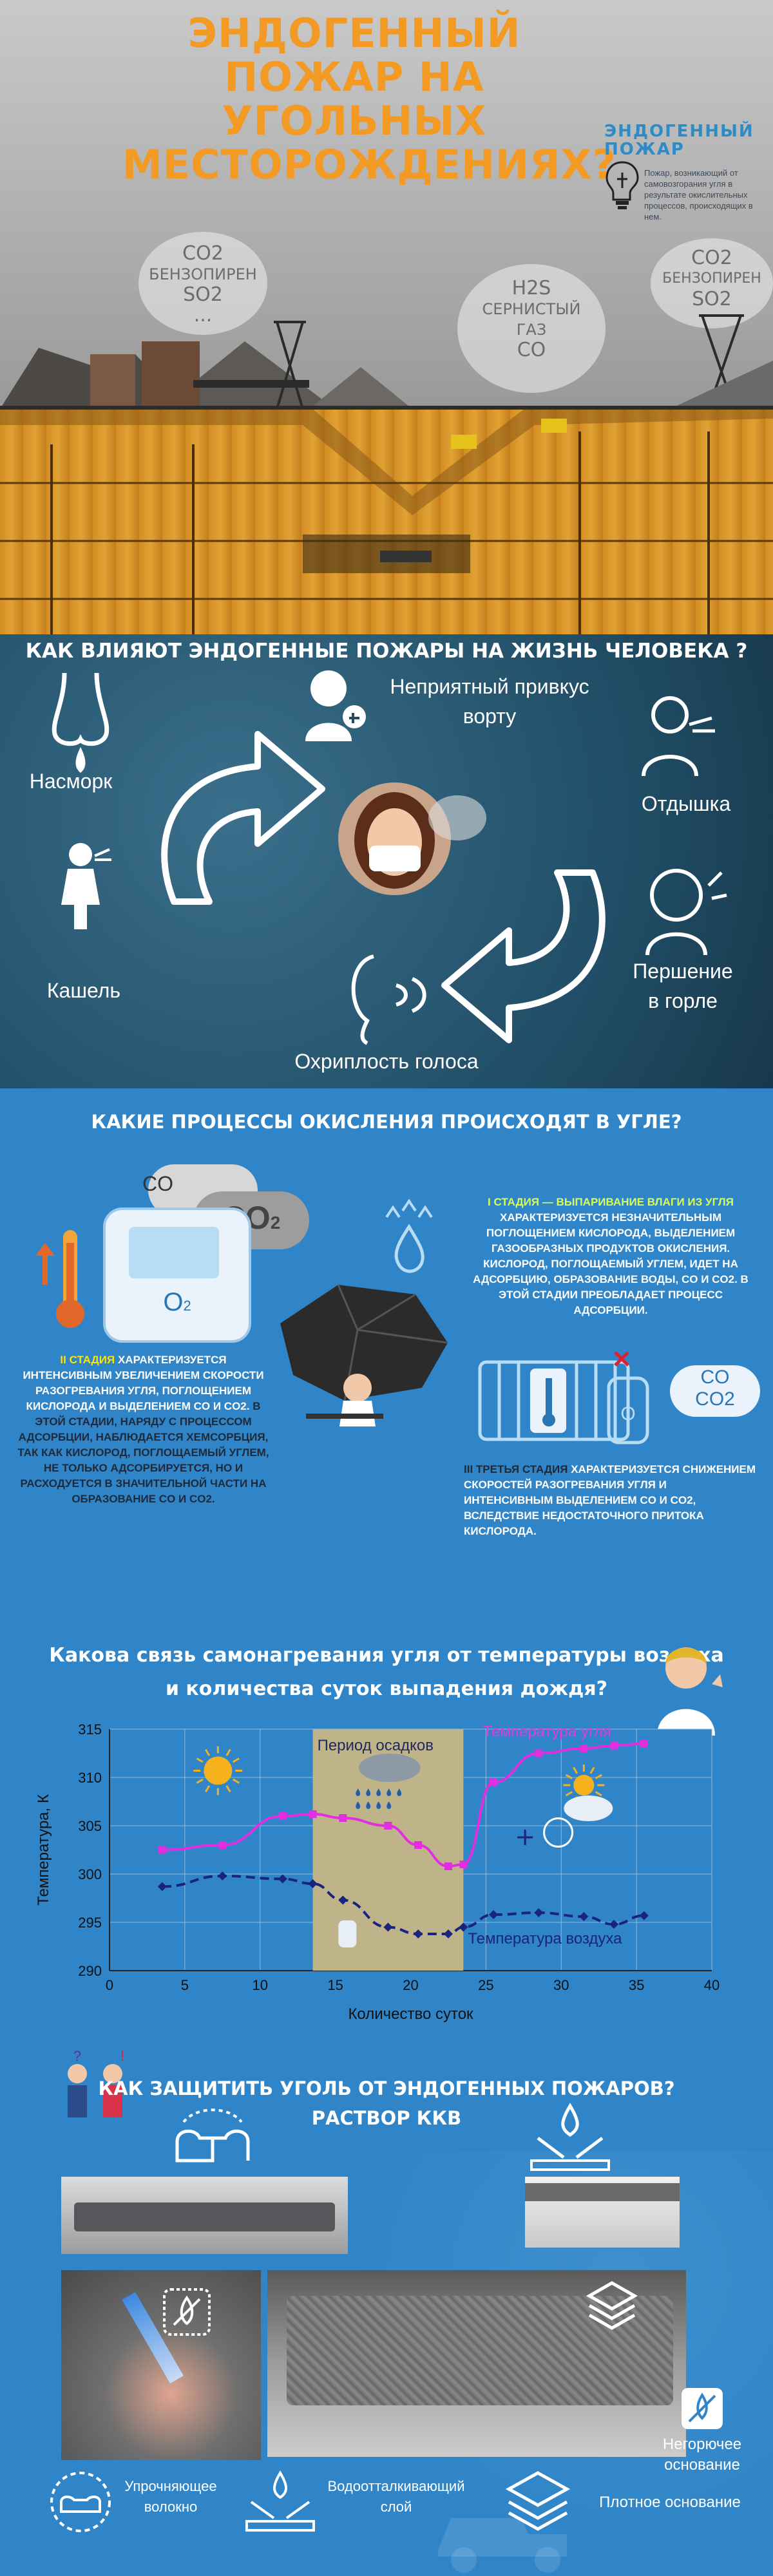 This screenshot has width=773, height=2576. Describe the element at coordinates (410, 2014) in the screenshot. I see `x-axis-label: Количество суток` at that location.